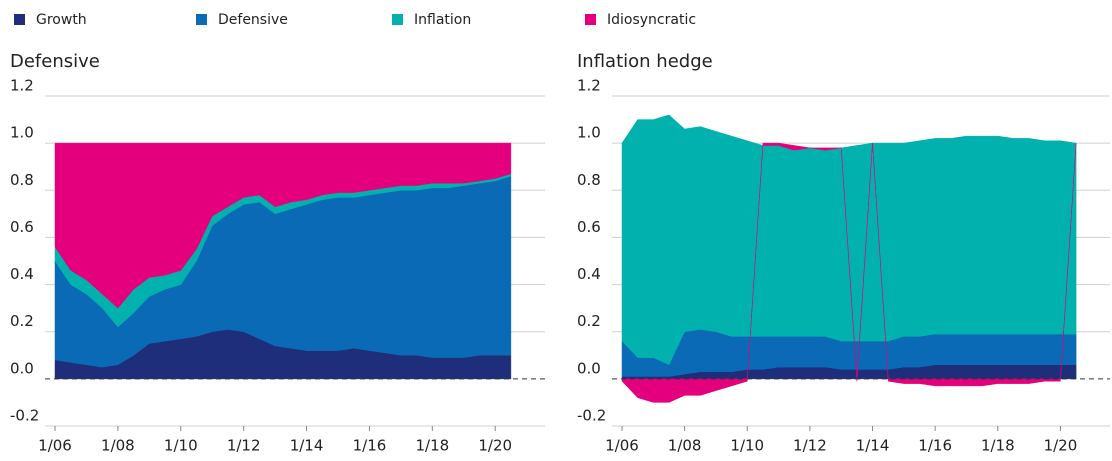  Describe the element at coordinates (442, 20) in the screenshot. I see `legend-label: Inflation` at that location.